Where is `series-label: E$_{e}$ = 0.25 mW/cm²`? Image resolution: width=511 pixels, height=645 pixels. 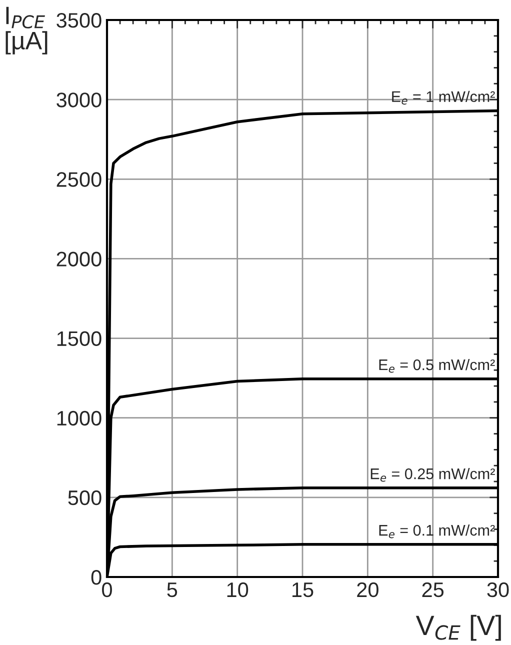
series-label: E$_{e}$ = 0.25 mW/cm² is located at coordinates (432, 475).